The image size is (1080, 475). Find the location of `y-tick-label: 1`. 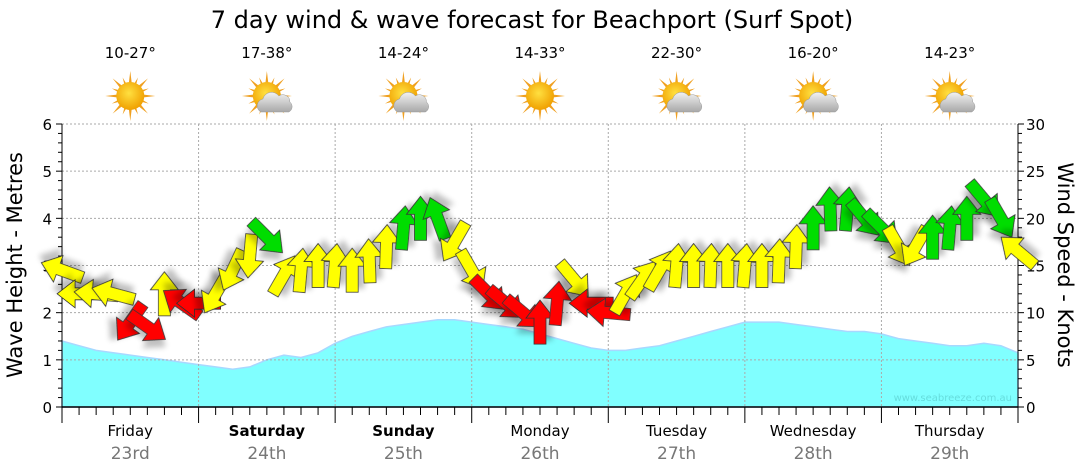

y-tick-label: 1 is located at coordinates (47, 361).